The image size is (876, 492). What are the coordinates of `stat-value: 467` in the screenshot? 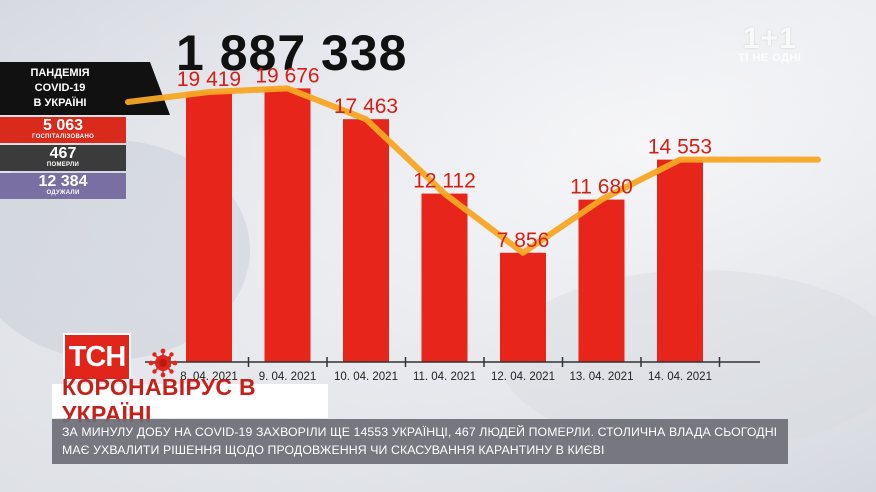 It's located at (63, 153).